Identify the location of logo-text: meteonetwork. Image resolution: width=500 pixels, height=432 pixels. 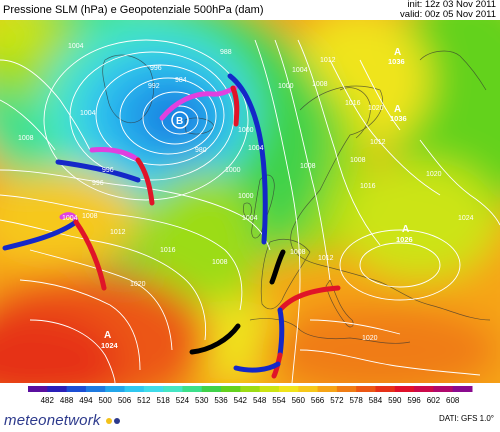
(52, 420).